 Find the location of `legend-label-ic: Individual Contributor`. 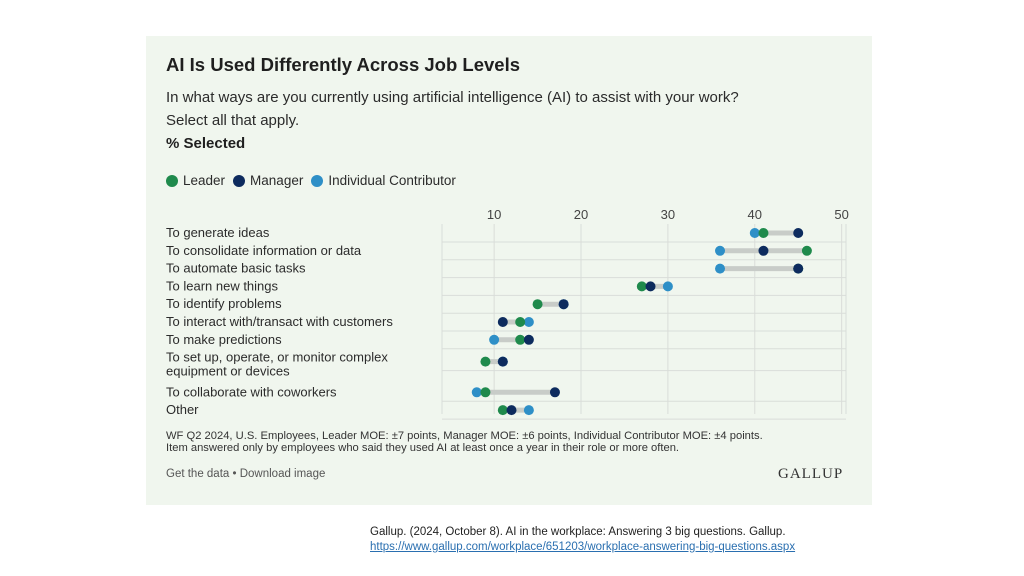

legend-label-ic: Individual Contributor is located at coordinates (392, 180).